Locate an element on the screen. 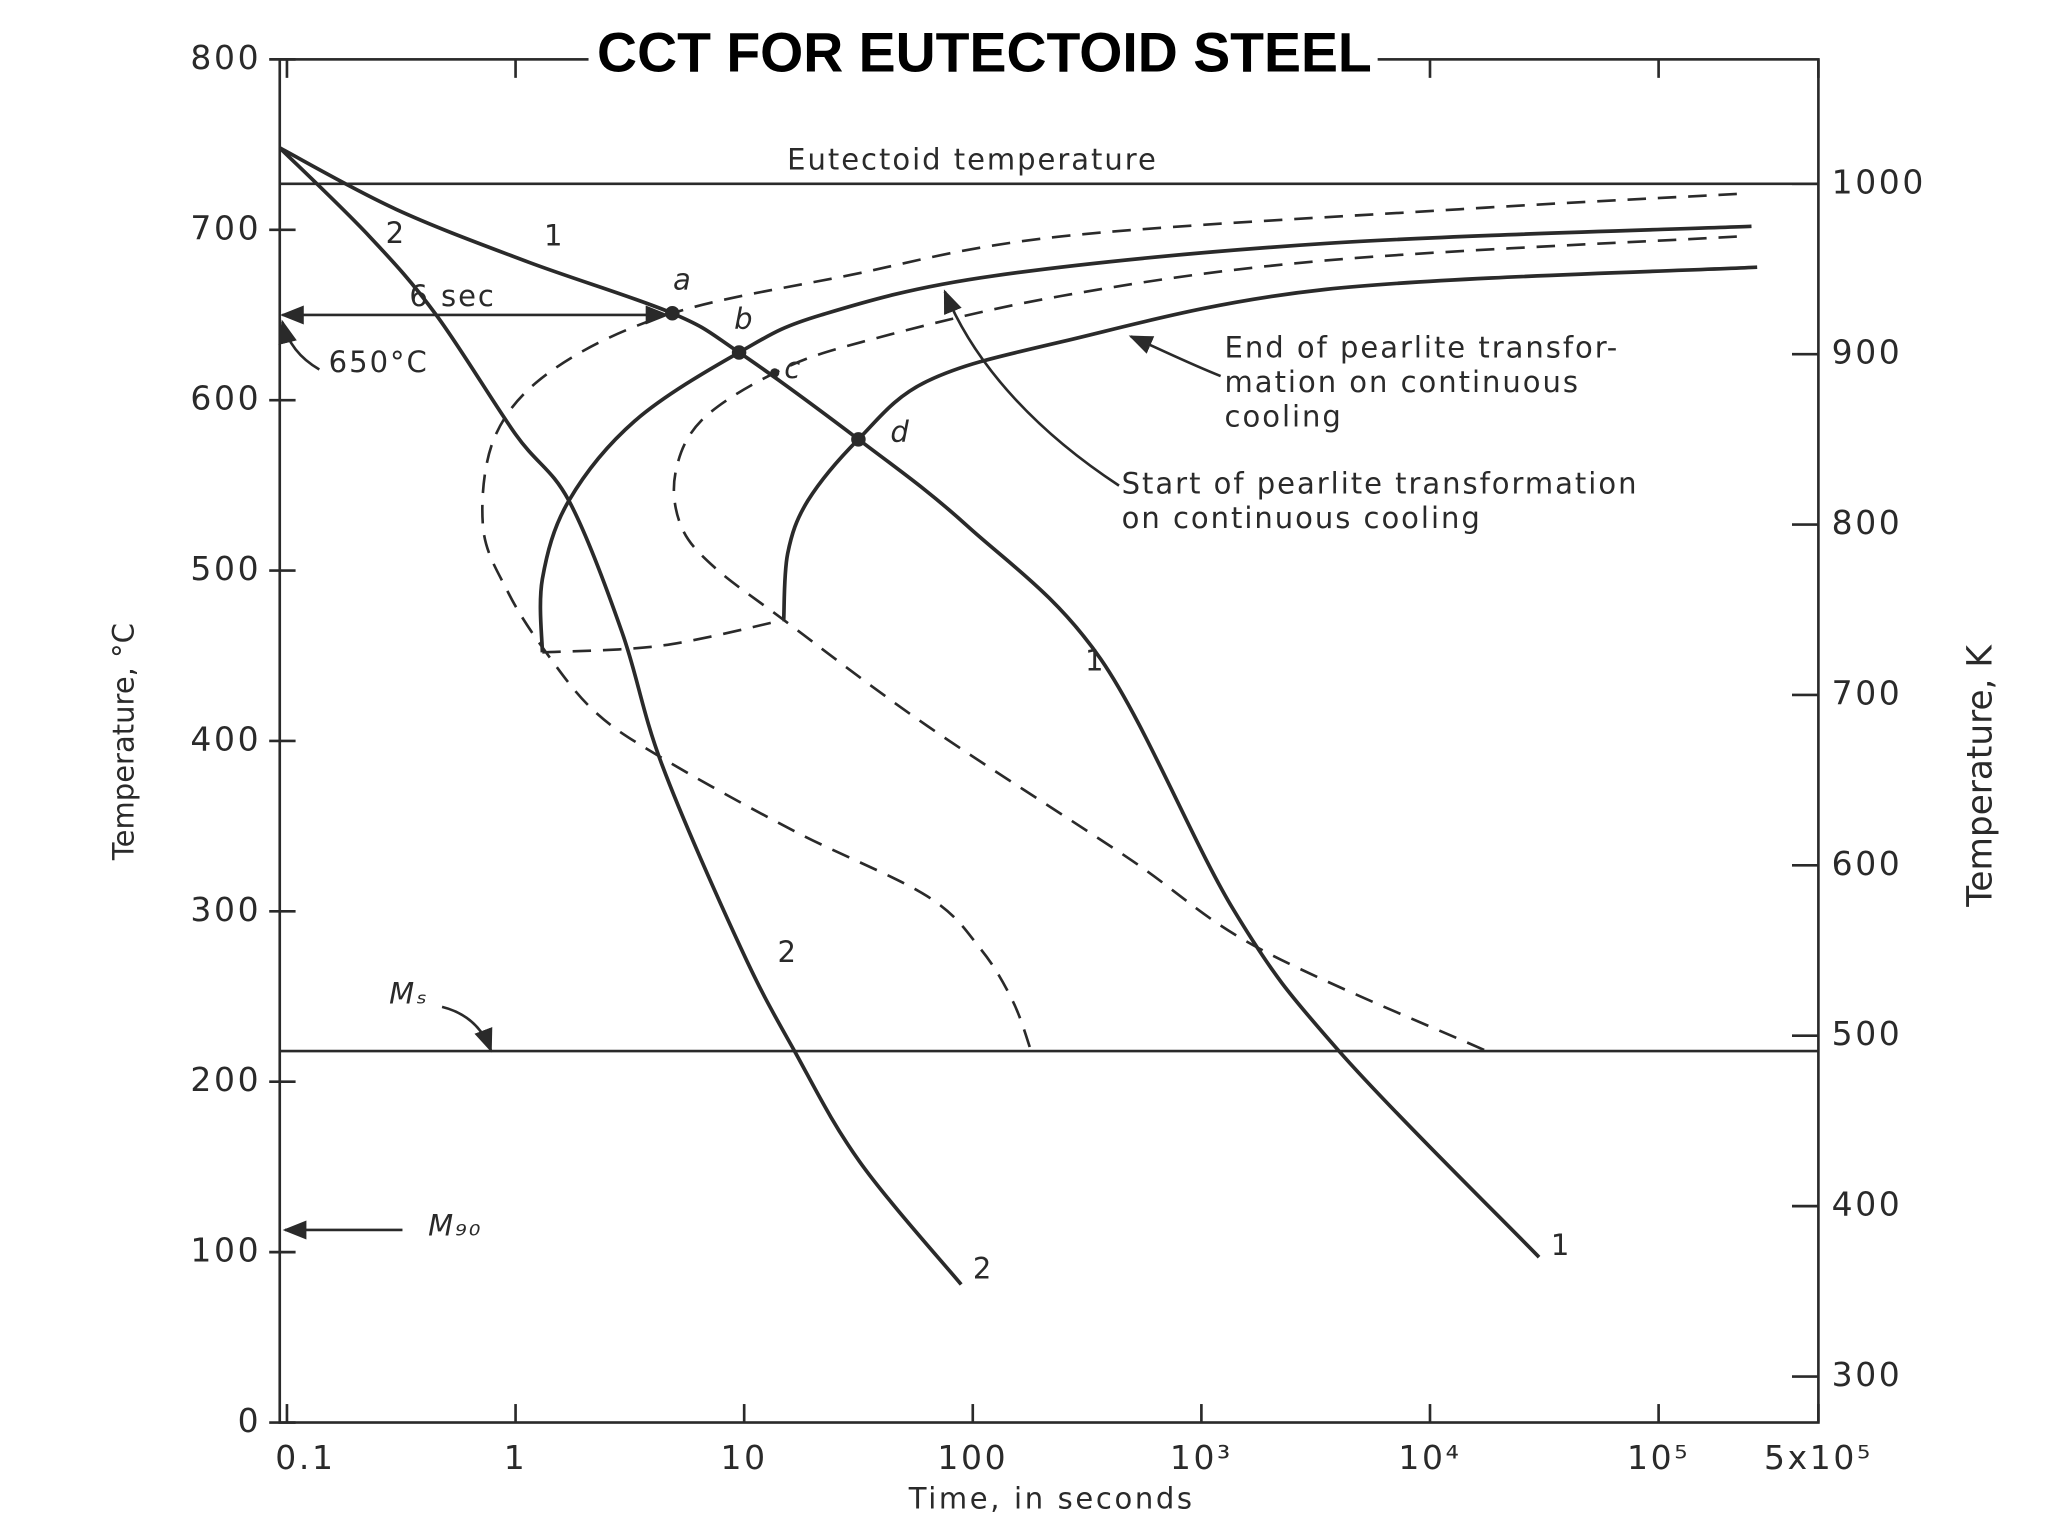 The image size is (2048, 1536). m90-label: M₉₀ is located at coordinates (455, 1225).